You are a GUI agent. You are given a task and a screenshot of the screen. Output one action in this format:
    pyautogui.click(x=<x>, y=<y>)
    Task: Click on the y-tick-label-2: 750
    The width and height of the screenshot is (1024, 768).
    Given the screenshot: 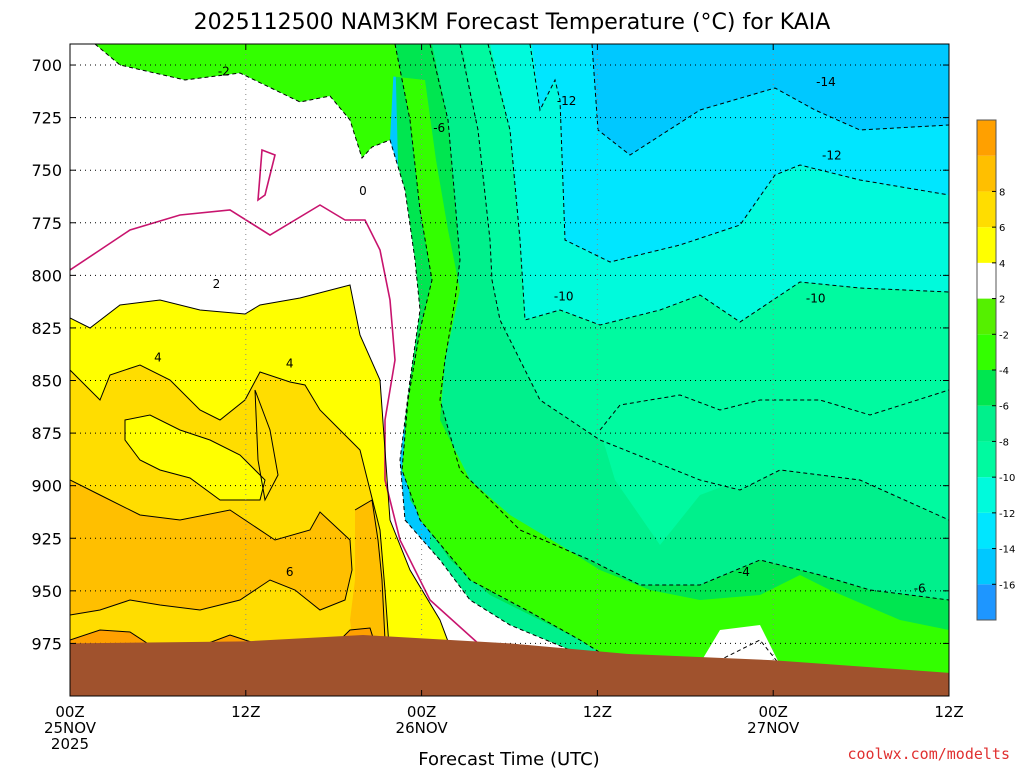 What is the action you would take?
    pyautogui.click(x=46, y=170)
    